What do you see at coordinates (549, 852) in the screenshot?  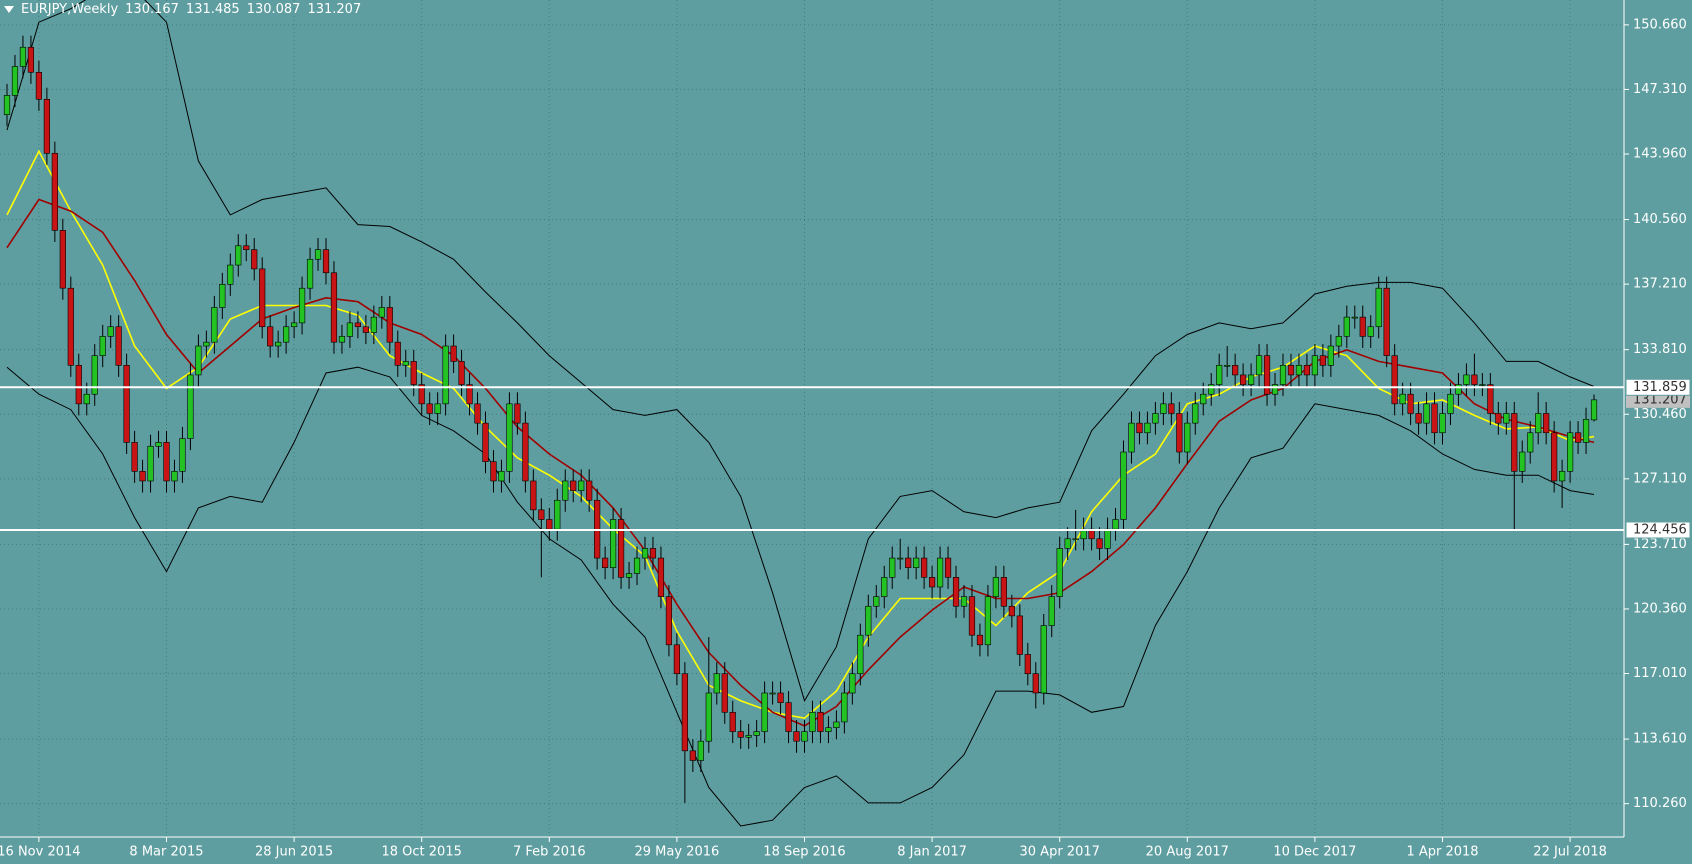 I see `x-tick-label: 7 Feb 2016` at bounding box center [549, 852].